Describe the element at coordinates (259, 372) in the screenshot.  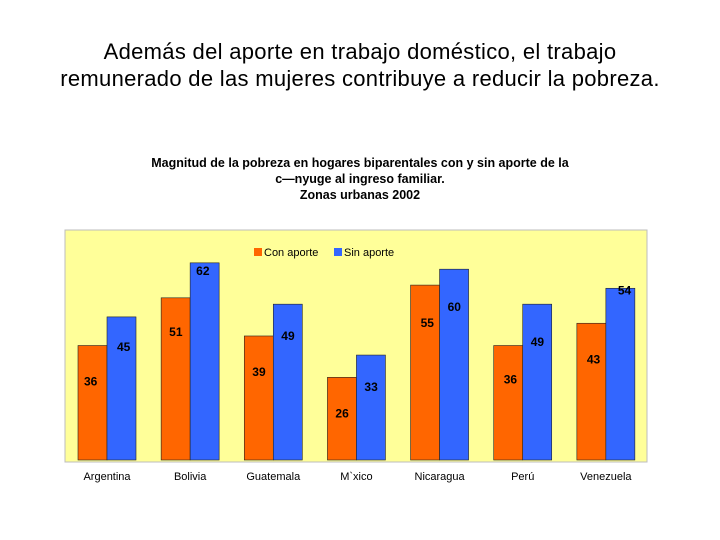
I see `data-label-guatemala-con: 39` at that location.